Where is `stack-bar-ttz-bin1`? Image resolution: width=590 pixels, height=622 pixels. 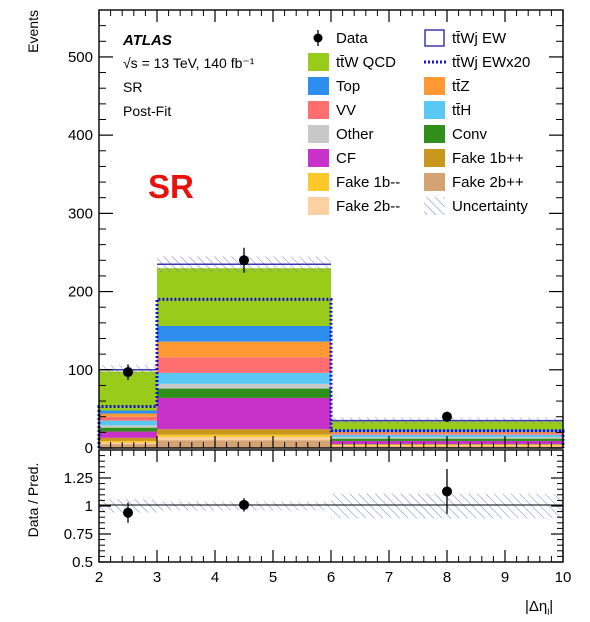
stack-bar-ttz-bin1 is located at coordinates (128, 415).